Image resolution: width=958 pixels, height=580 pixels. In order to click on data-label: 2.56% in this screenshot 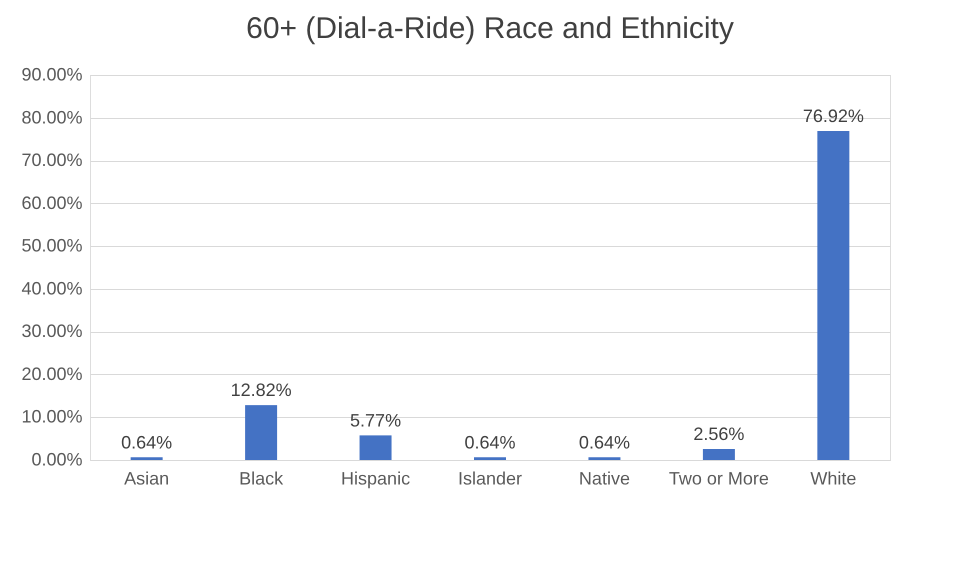, I will do `click(718, 434)`.